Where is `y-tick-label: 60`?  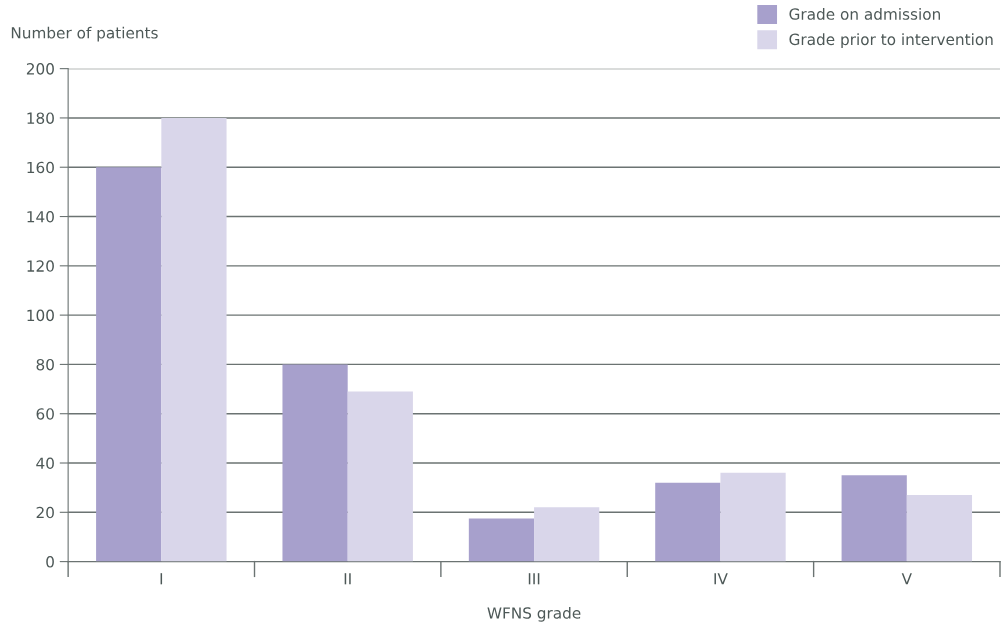
y-tick-label: 60 is located at coordinates (45, 414).